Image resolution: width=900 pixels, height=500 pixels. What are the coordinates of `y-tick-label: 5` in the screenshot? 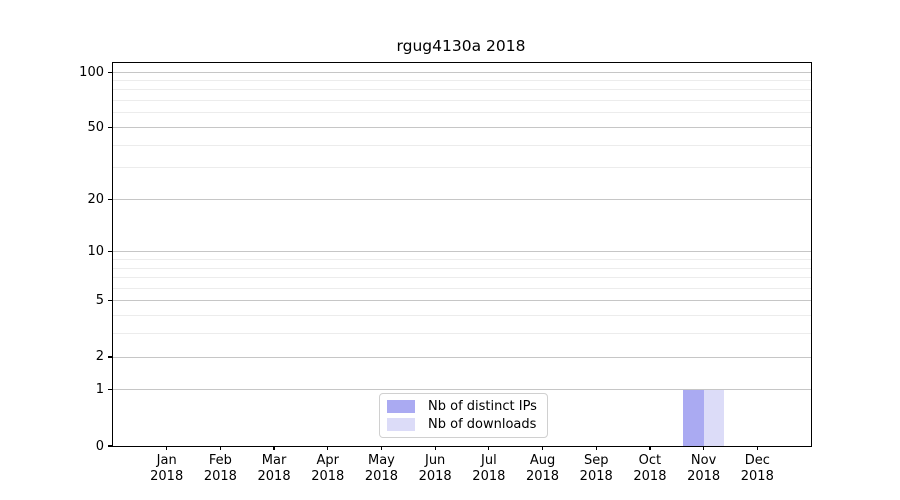 It's located at (99, 301).